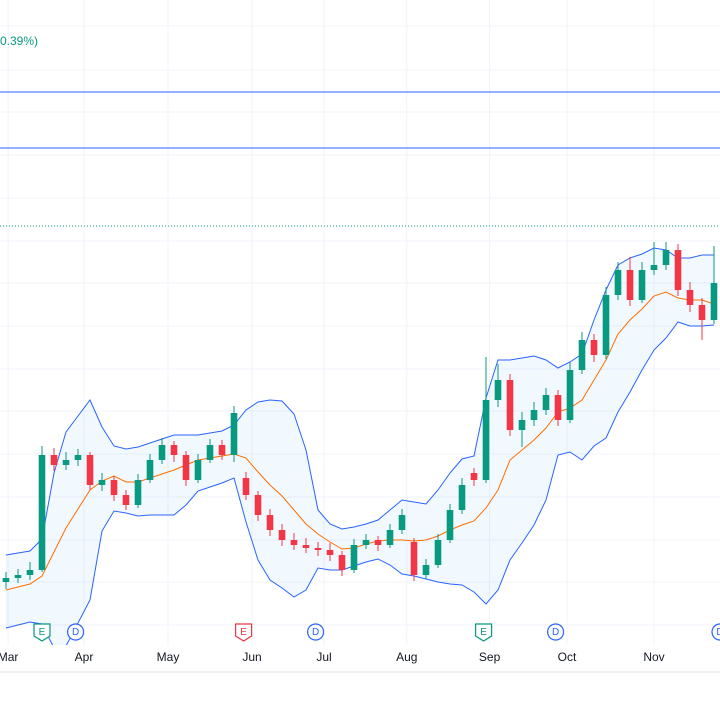  I want to click on x-tick-label: Mar, so click(9, 657).